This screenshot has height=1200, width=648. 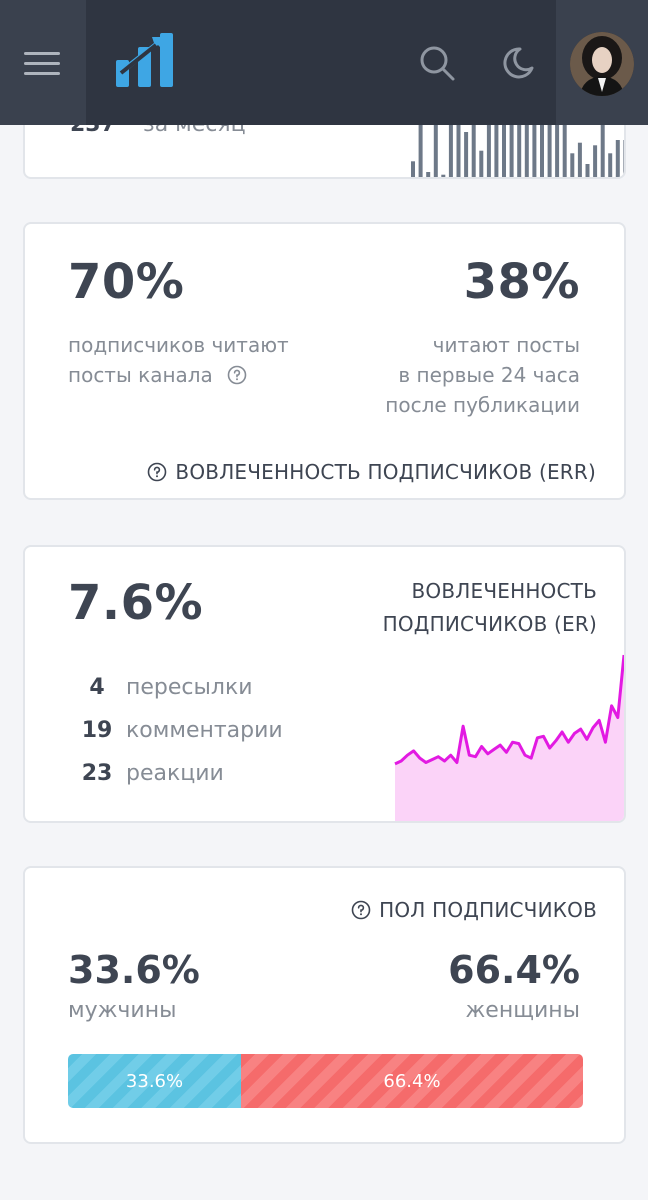 I want to click on er-stats-list: 4 пересылки 19 комментарии 23 реакции, so click(x=175, y=730).